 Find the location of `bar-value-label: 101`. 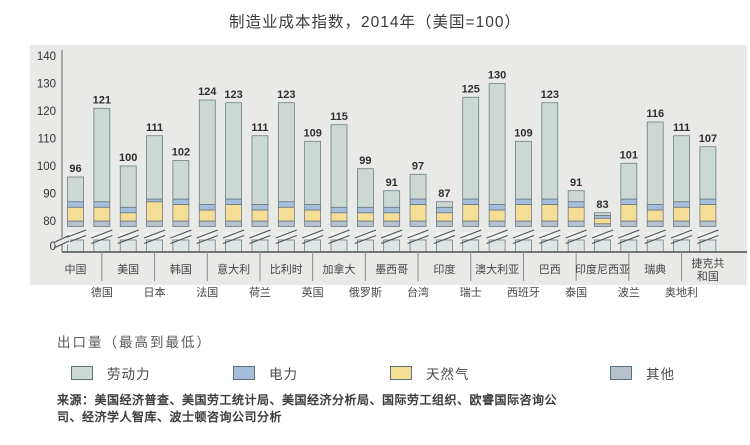

bar-value-label: 101 is located at coordinates (629, 155).